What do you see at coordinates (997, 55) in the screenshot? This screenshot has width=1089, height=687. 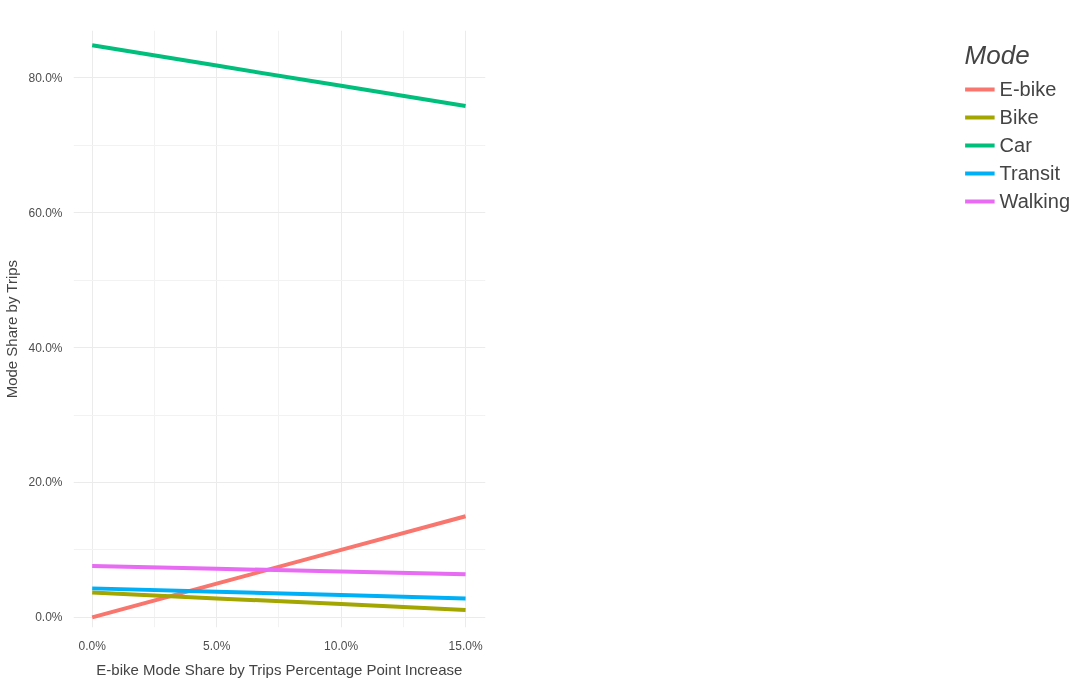 I see `legend-title: Mode` at bounding box center [997, 55].